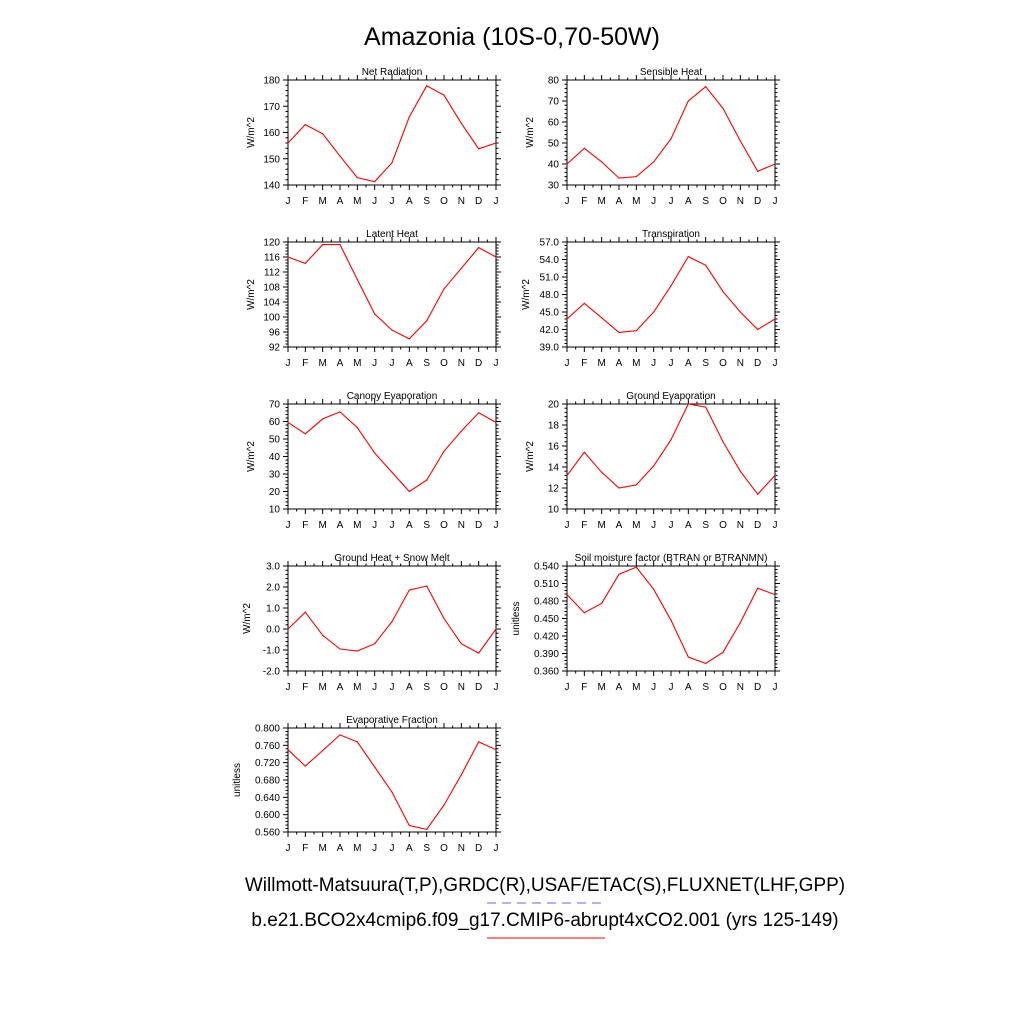  Describe the element at coordinates (671, 234) in the screenshot. I see `panel-title: Transpiration` at that location.